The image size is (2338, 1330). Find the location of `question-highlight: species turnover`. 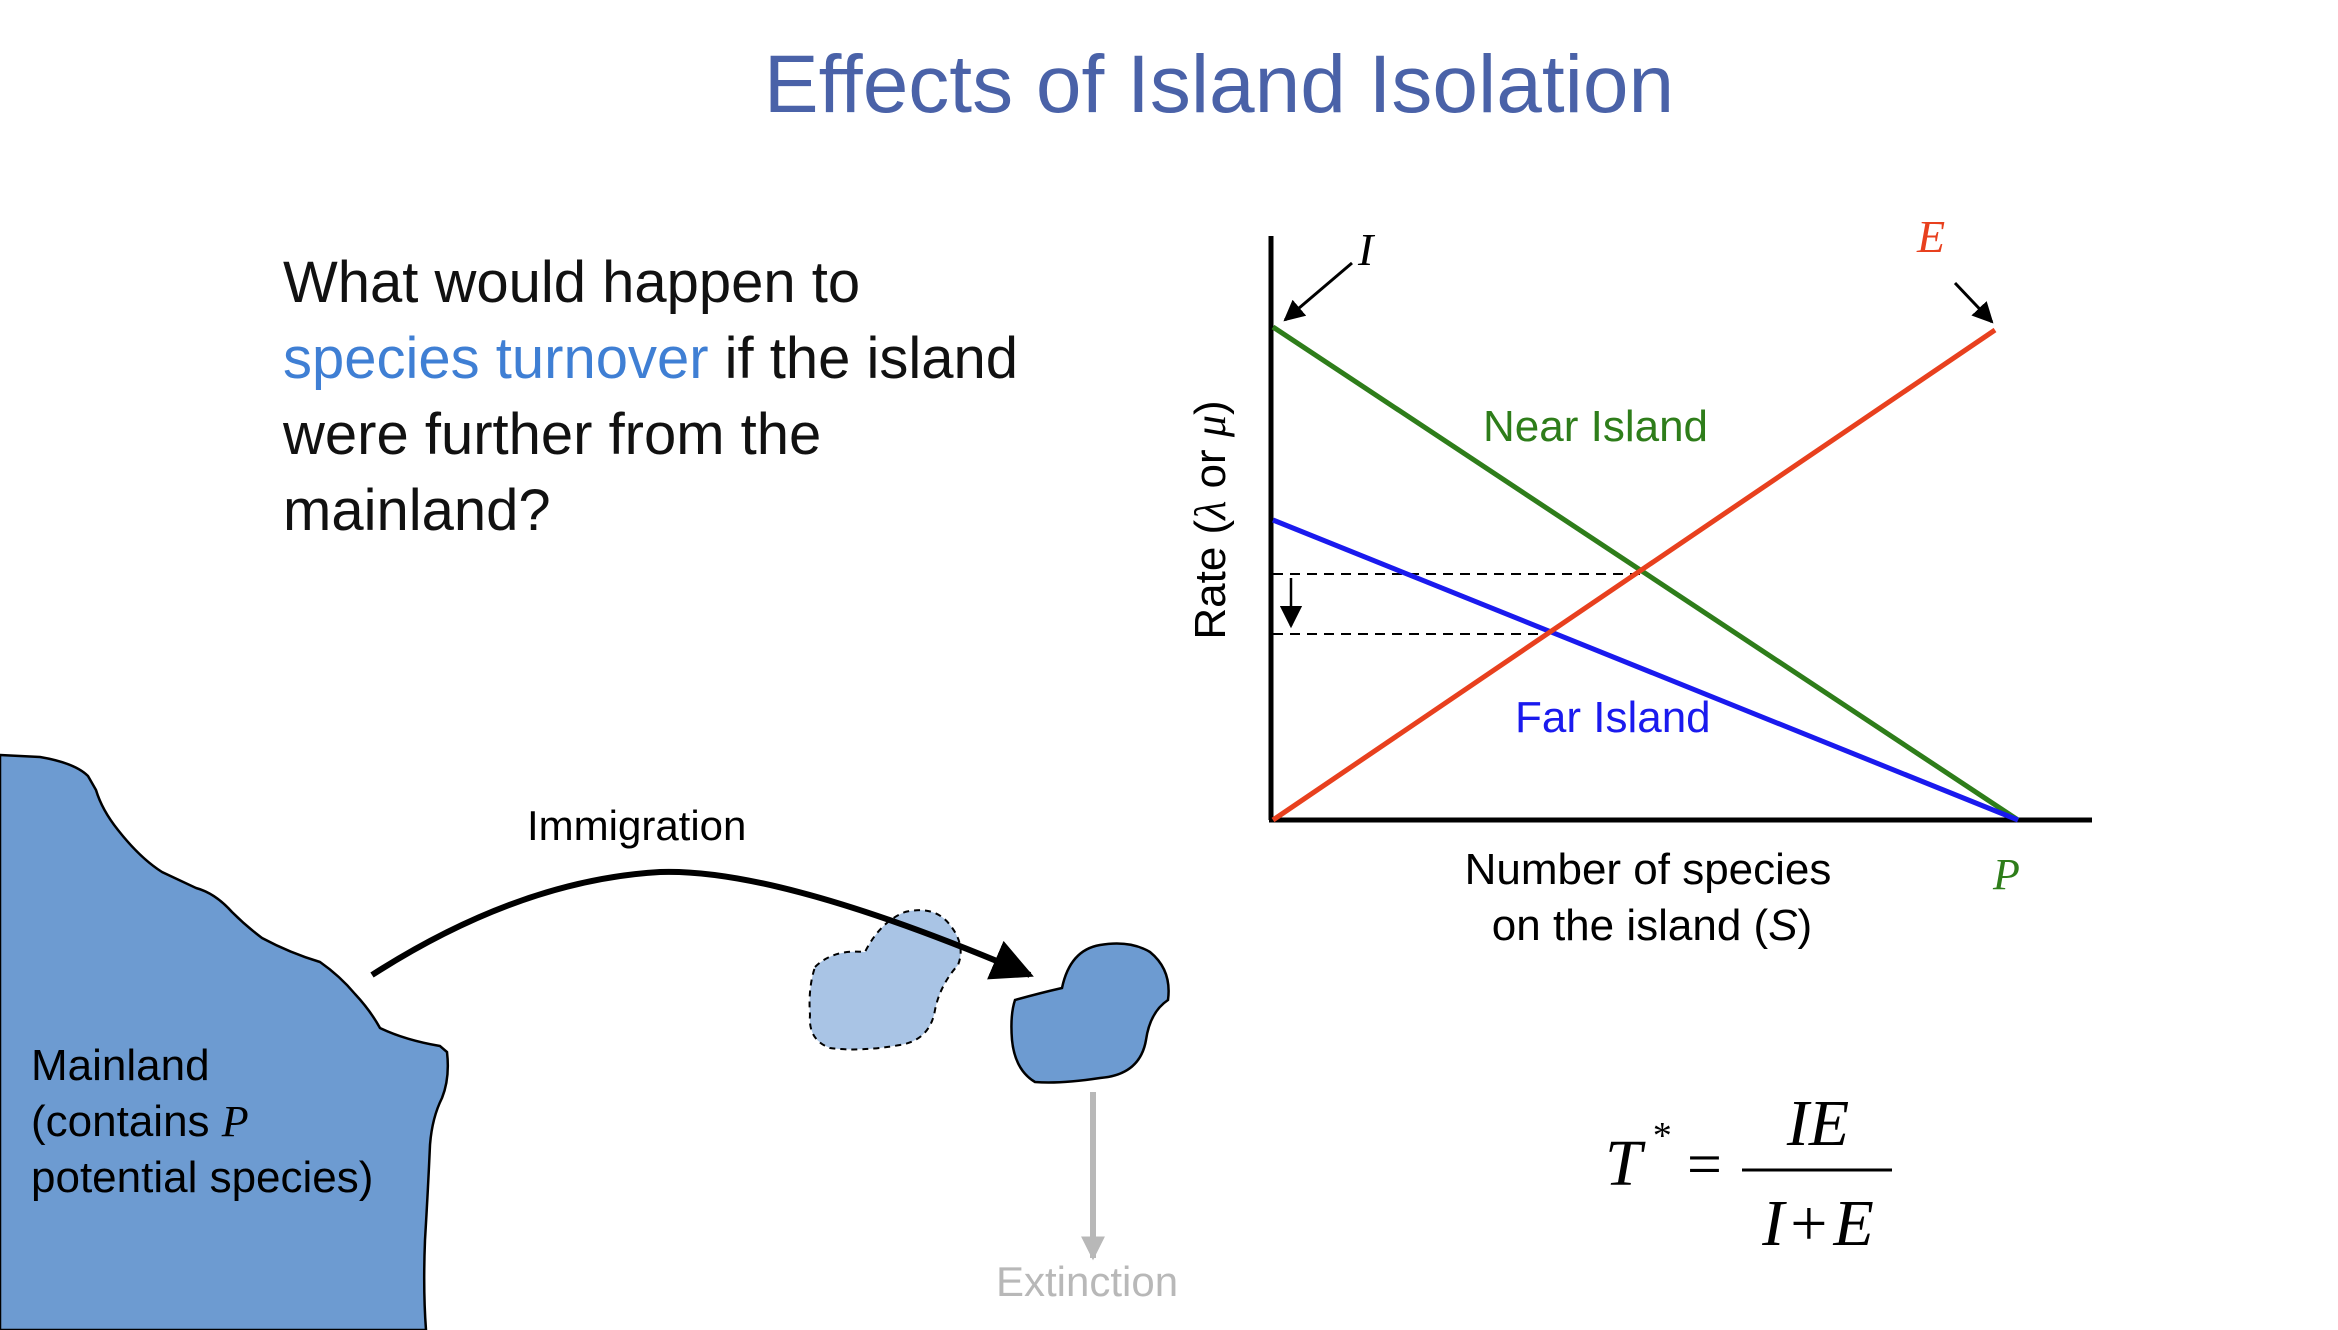

question-highlight: species turnover is located at coordinates (496, 358).